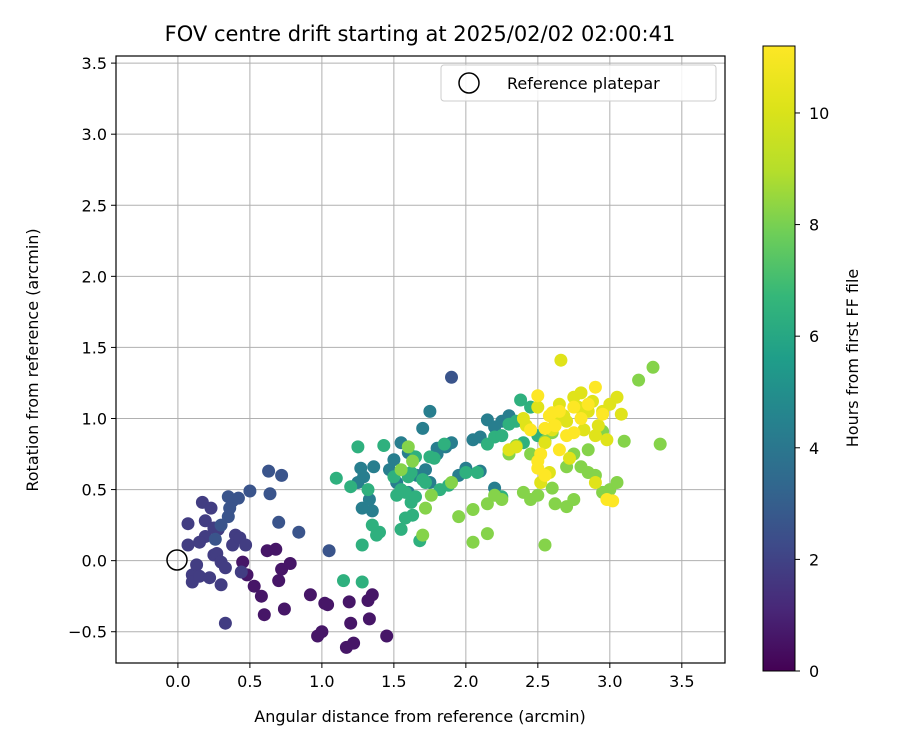  What do you see at coordinates (469, 83) in the screenshot?
I see `legend-open-circle-marker` at bounding box center [469, 83].